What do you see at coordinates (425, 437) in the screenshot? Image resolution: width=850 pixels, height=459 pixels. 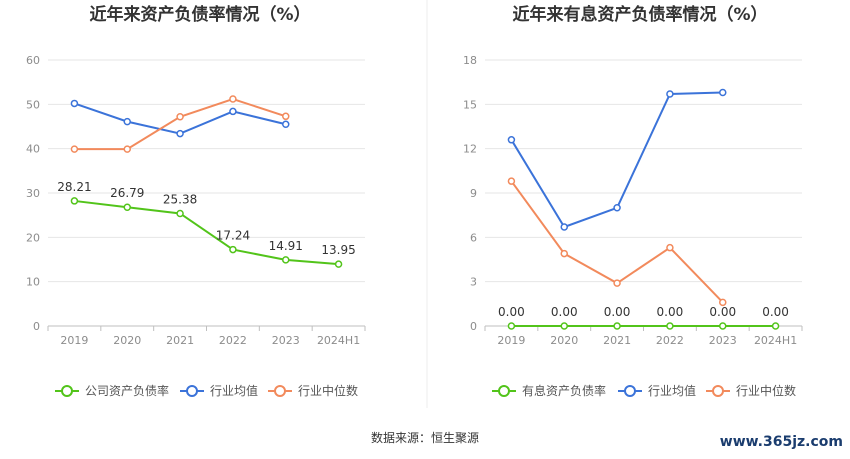 I see `data-source-label: 数据来源：恒生聚源` at bounding box center [425, 437].